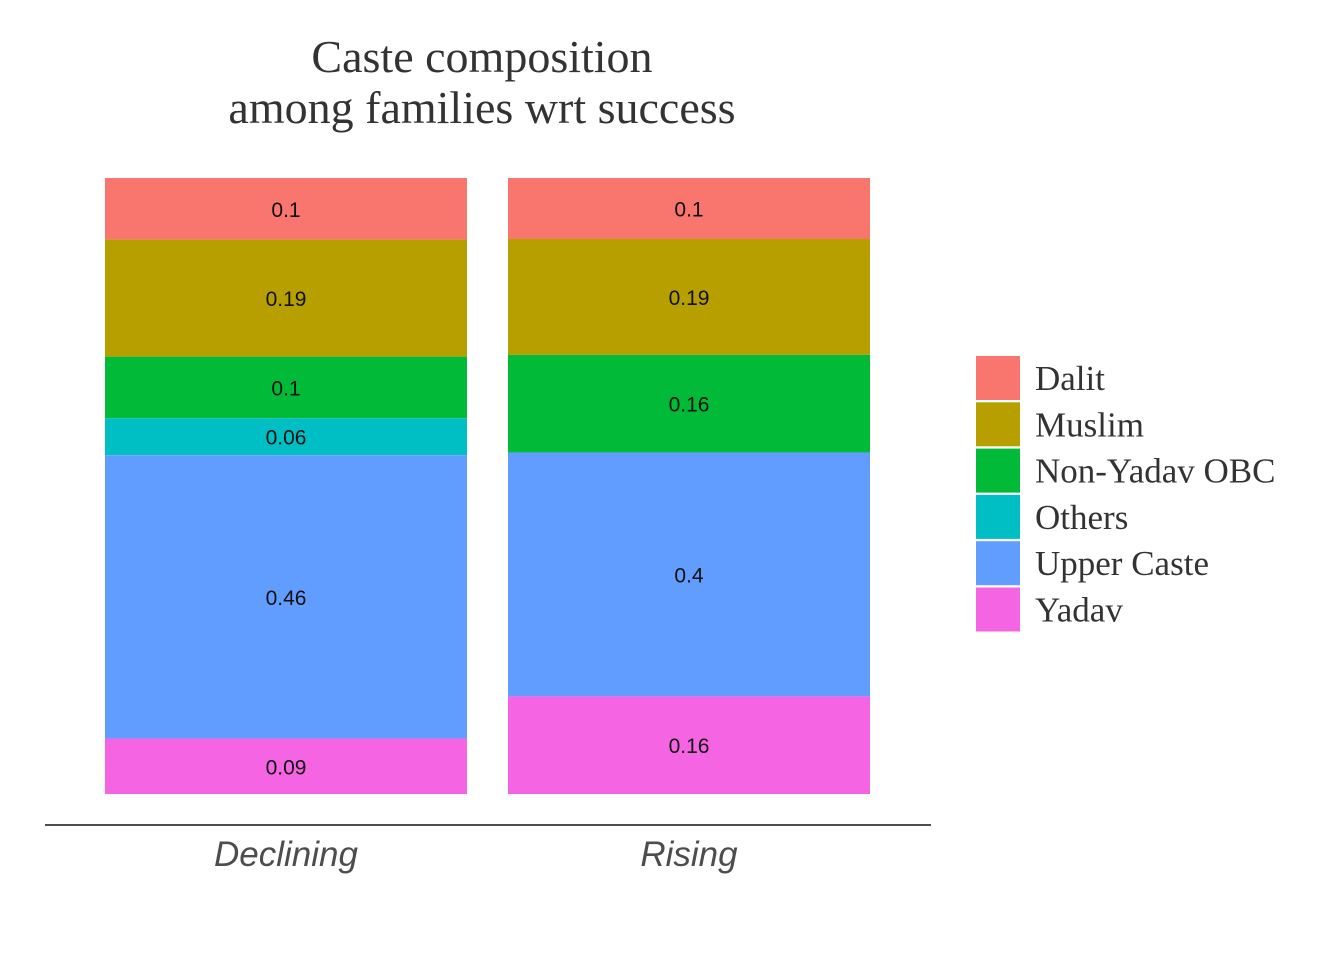  I want to click on bar-segment-rising-non-yadav-obc, so click(689, 403).